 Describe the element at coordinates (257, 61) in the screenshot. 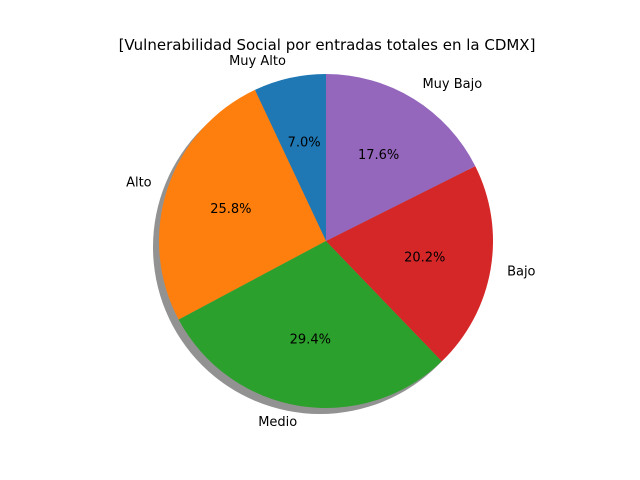

I see `slice-label-muy-alto: Muy Alto` at that location.